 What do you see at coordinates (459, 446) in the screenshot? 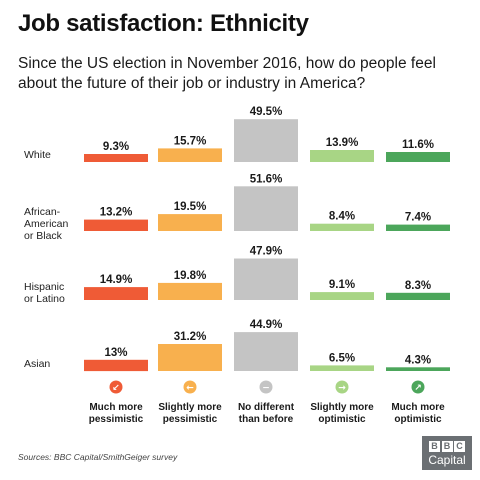
I see `logo-letter: C` at bounding box center [459, 446].